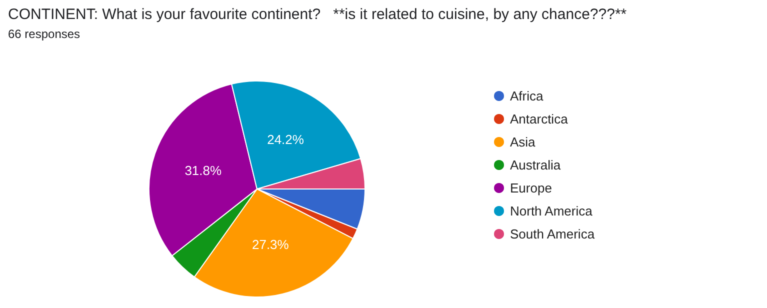  What do you see at coordinates (527, 96) in the screenshot?
I see `legend-label: Africa` at bounding box center [527, 96].